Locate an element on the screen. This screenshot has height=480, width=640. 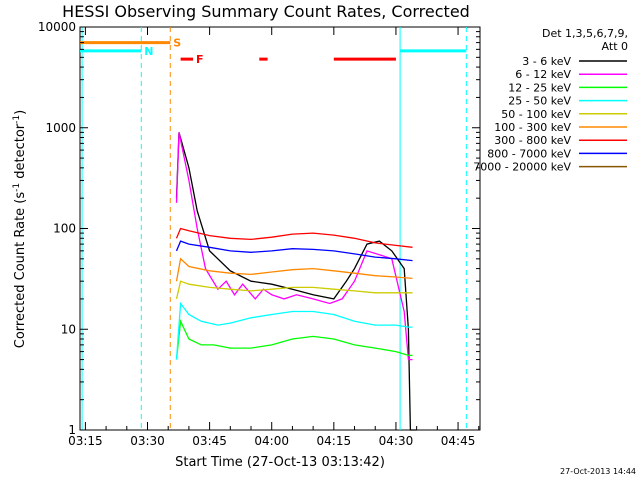
y-axis-label-main: Corrected Count Rate (s is located at coordinates (20, 270).